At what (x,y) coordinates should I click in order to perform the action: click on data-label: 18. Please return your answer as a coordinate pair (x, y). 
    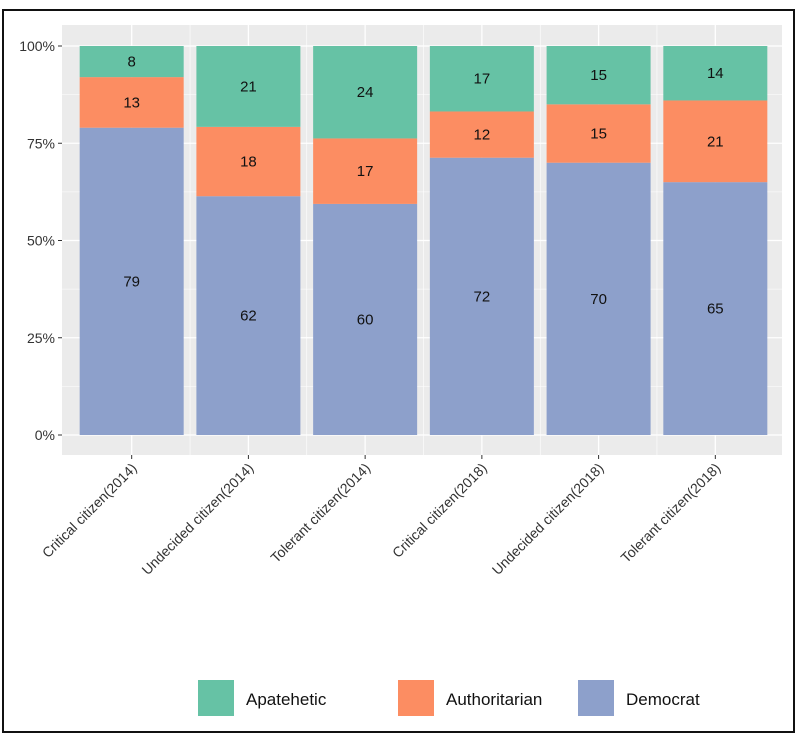
    Looking at the image, I should click on (248, 162).